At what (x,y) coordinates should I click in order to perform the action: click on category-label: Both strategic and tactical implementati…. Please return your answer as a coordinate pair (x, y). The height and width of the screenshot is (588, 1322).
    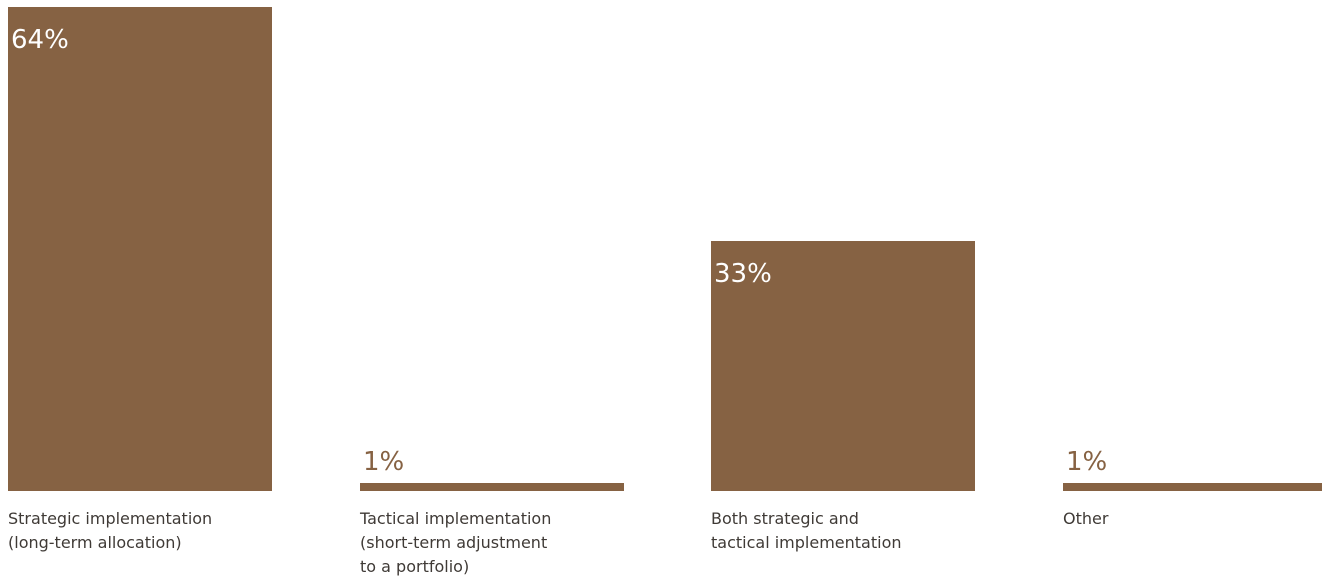
    Looking at the image, I should click on (806, 530).